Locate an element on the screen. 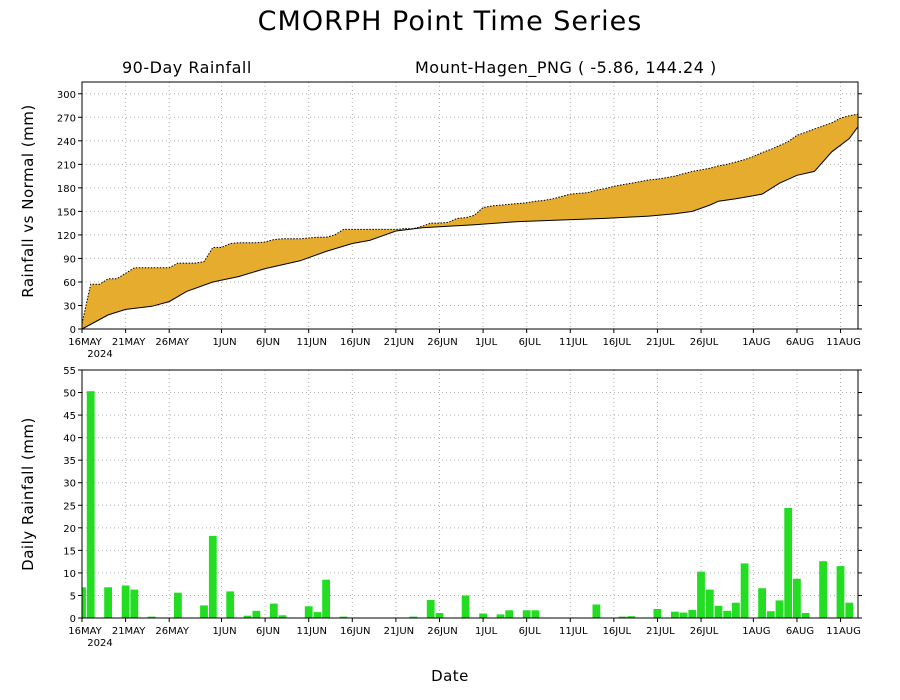 This screenshot has height=700, width=900. x-tick-label: 1JUN is located at coordinates (224, 342).